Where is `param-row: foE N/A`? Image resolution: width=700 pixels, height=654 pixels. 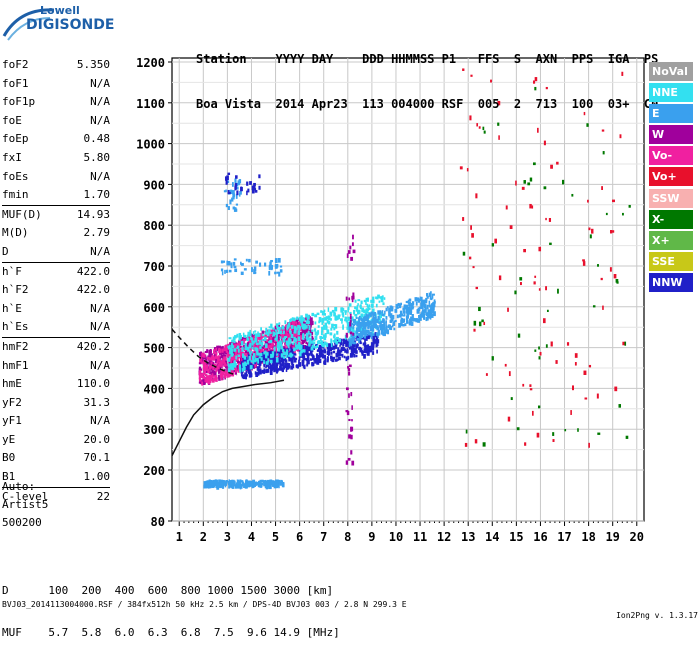 param-row: foE N/A is located at coordinates (56, 121).